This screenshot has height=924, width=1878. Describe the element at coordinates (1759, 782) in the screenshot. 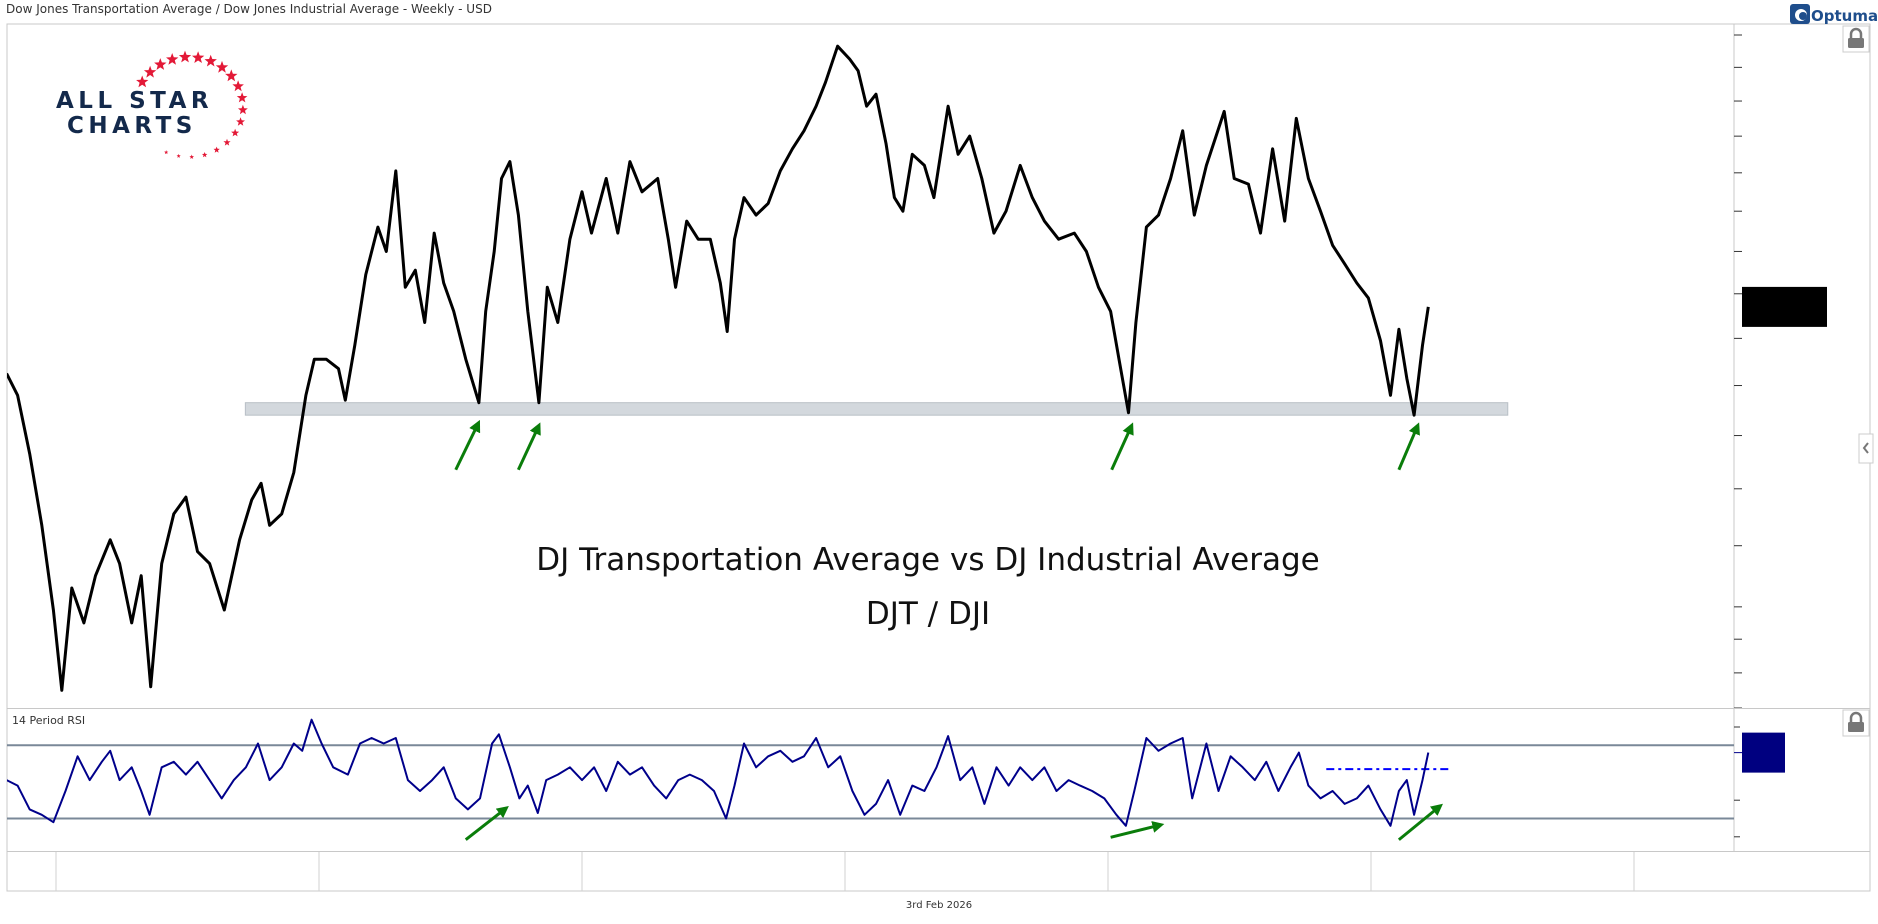

I see `rsi-axis` at that location.